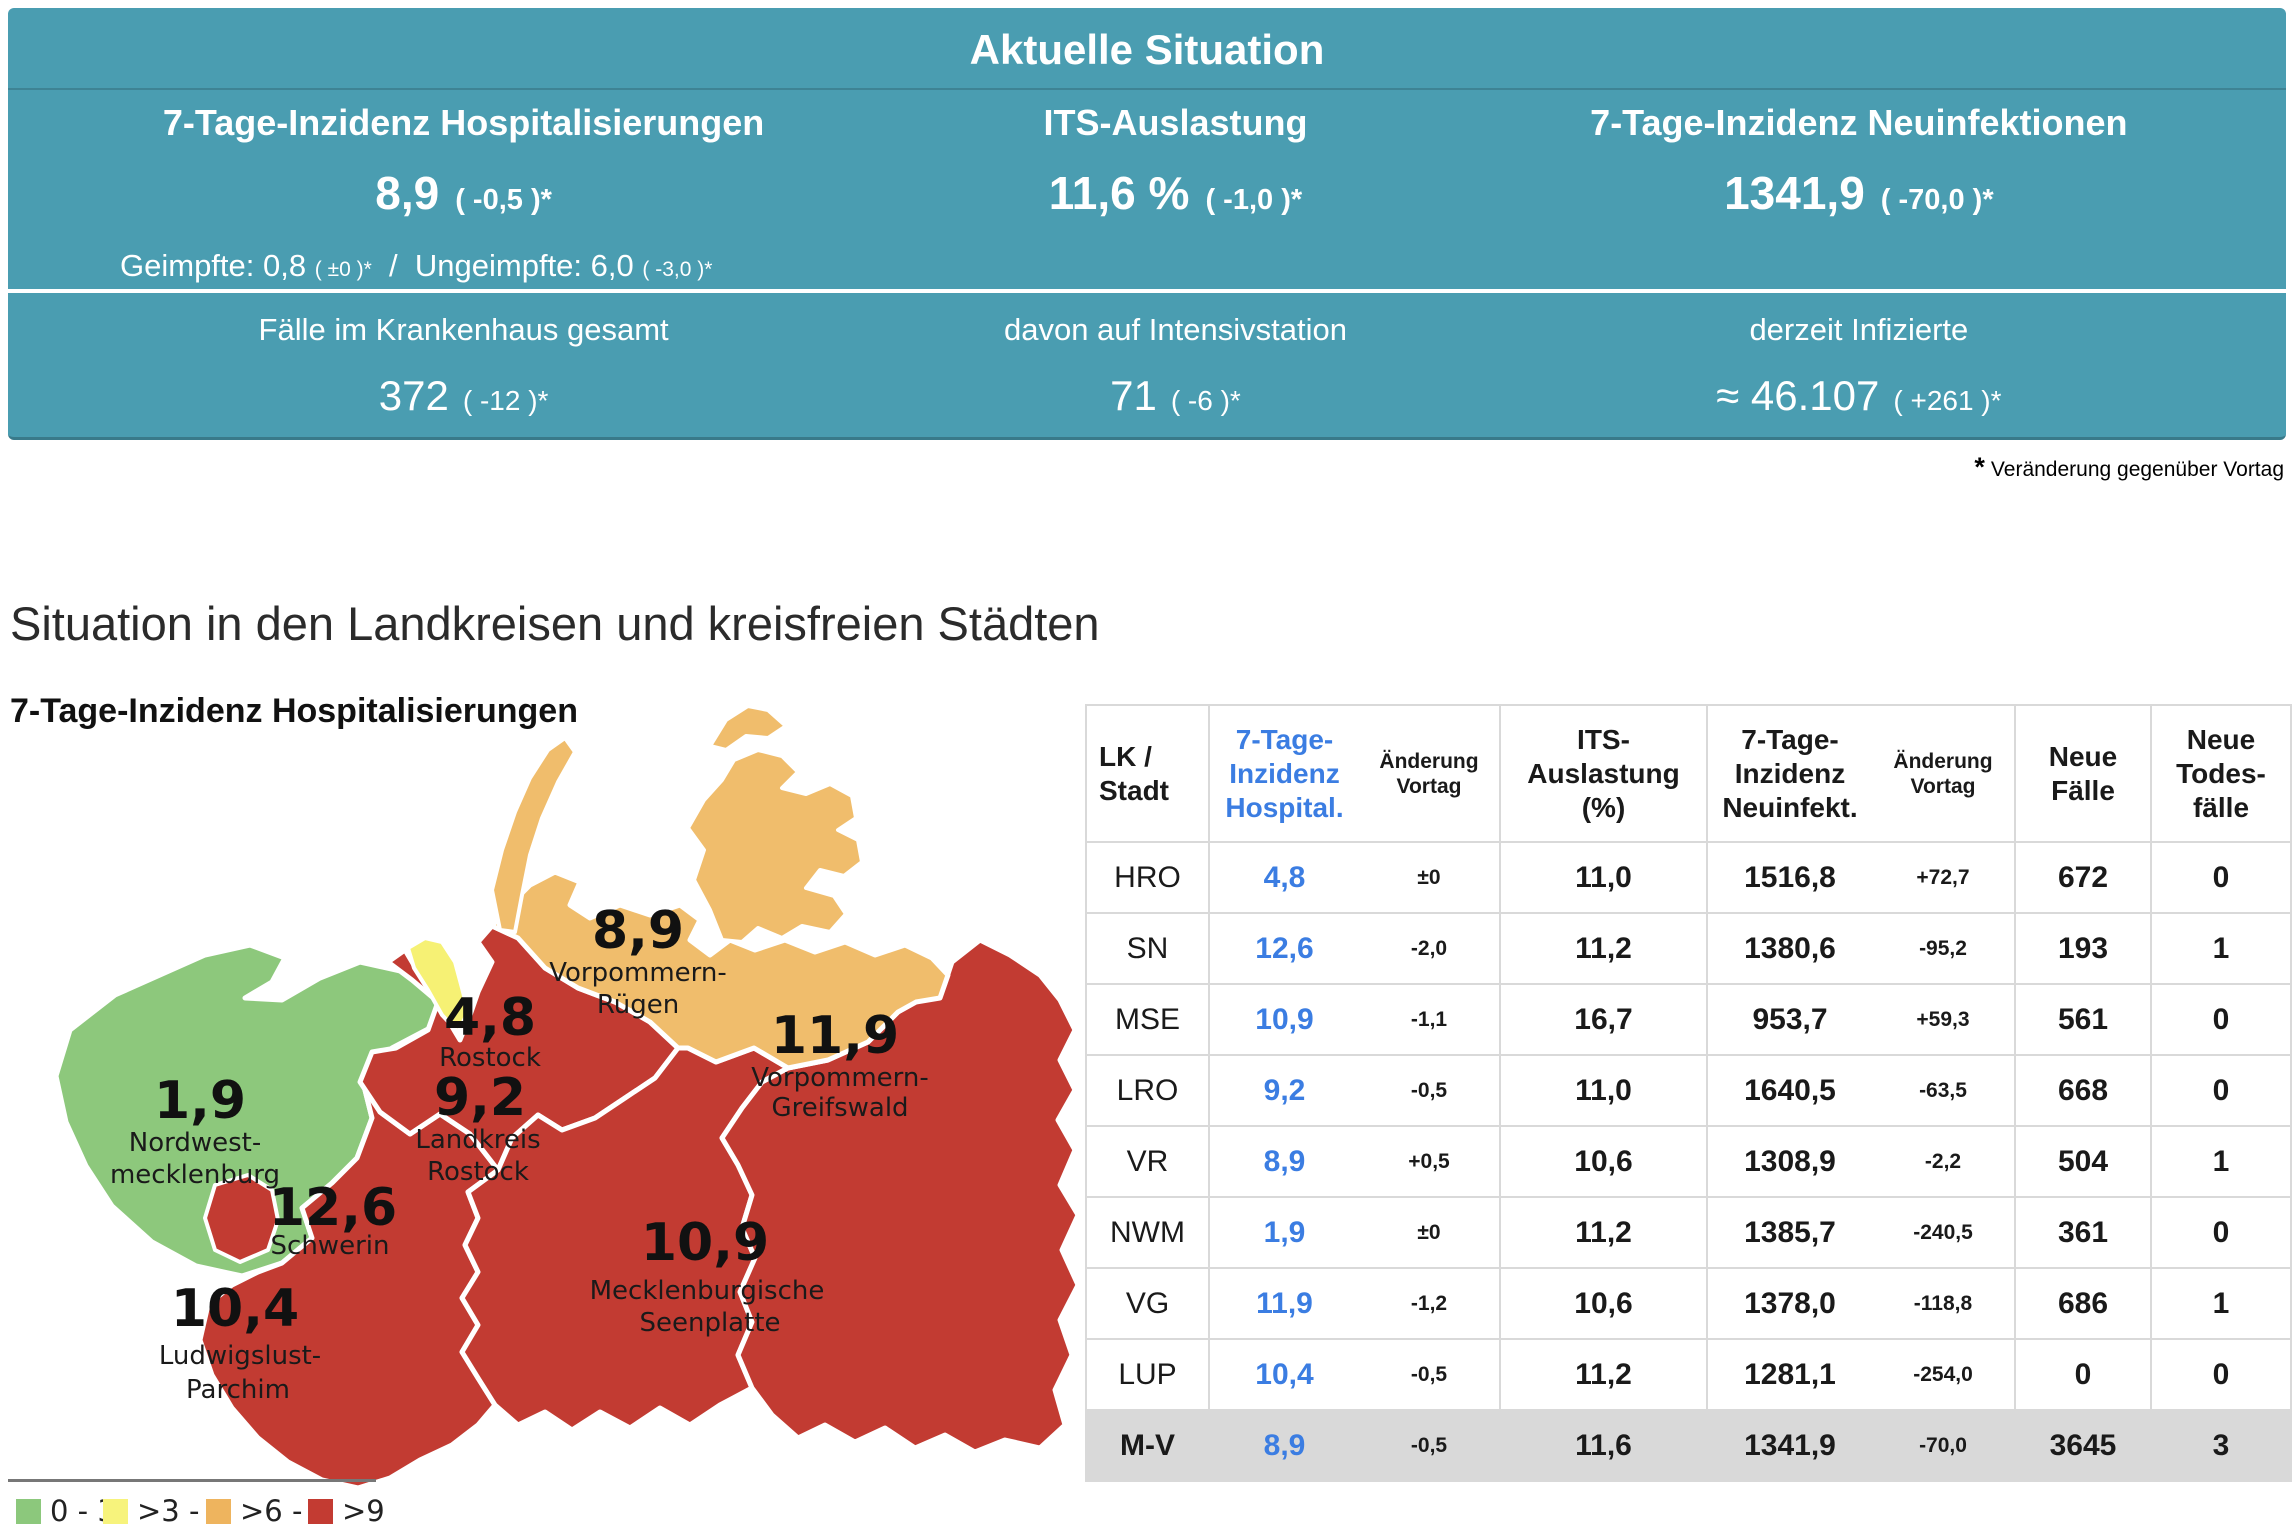 The width and height of the screenshot is (2294, 1528). Describe the element at coordinates (1688, 1374) in the screenshot. I see `table-row: LUP 10,4 -0,5 11,2 1281,1 -254,0 0 0` at that location.